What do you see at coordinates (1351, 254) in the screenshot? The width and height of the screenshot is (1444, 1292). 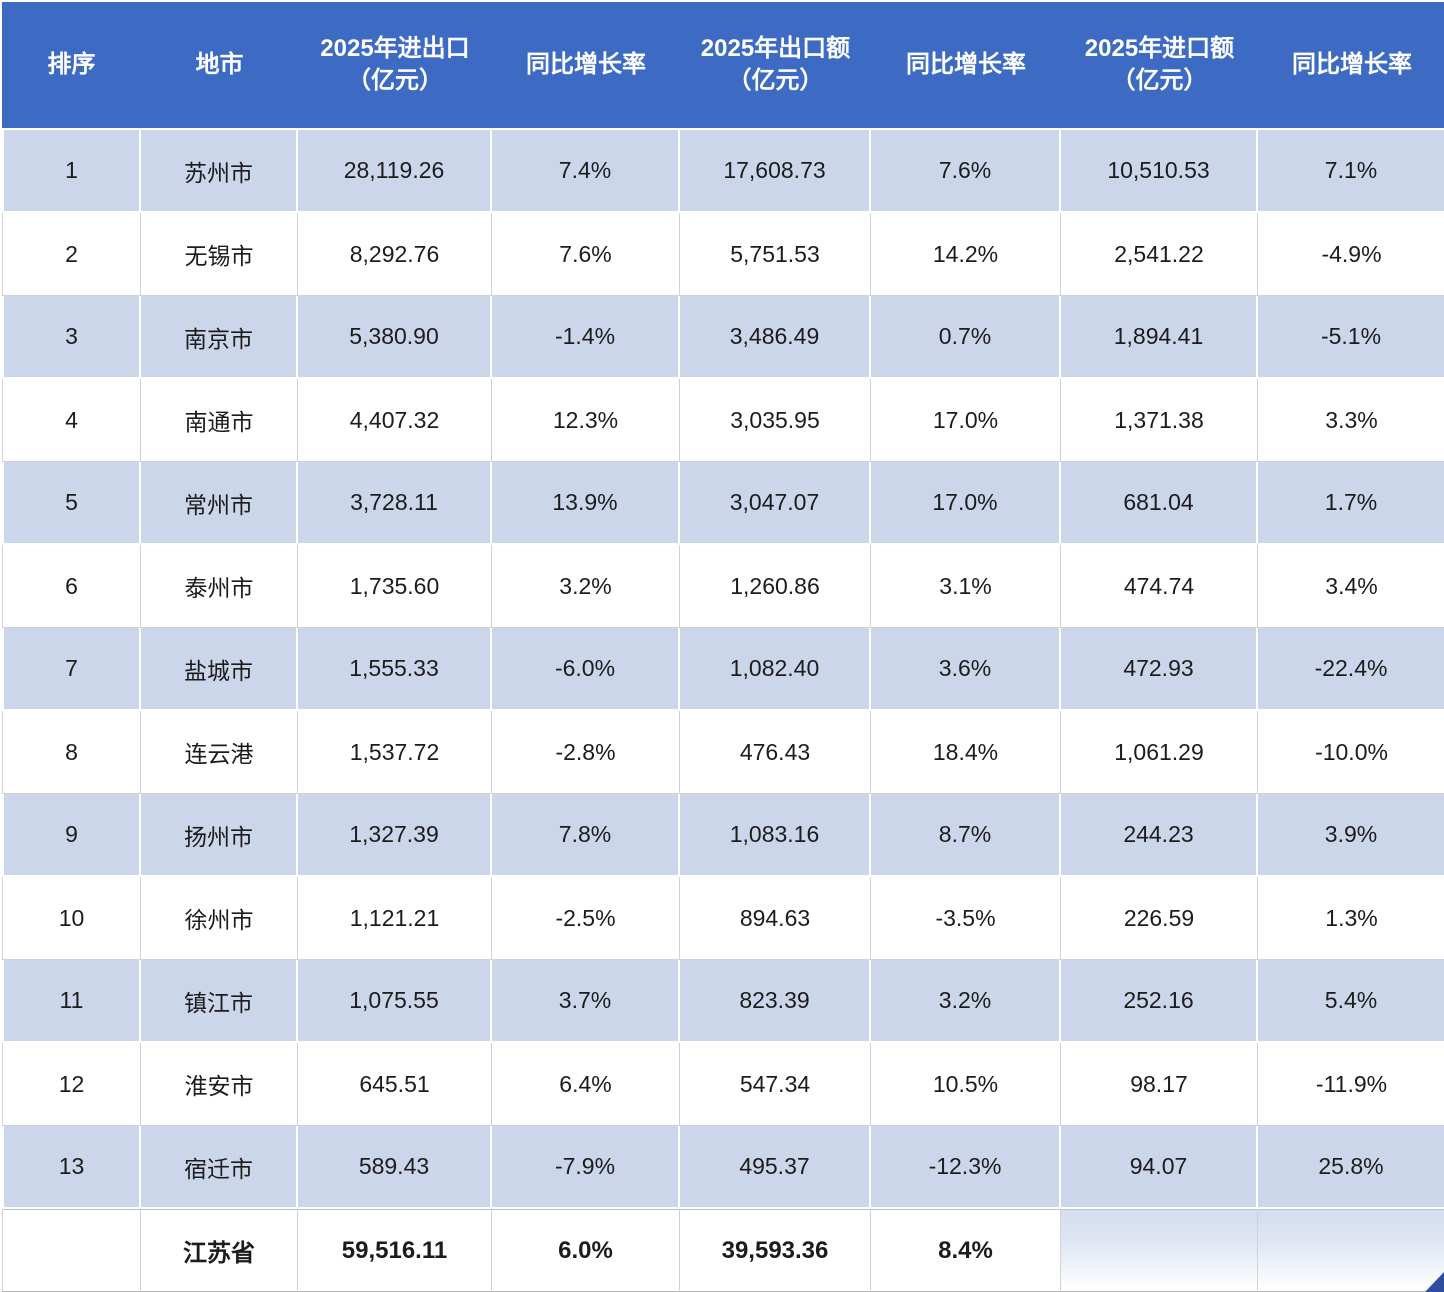 I see `cell-import-yoy: -4.9%` at bounding box center [1351, 254].